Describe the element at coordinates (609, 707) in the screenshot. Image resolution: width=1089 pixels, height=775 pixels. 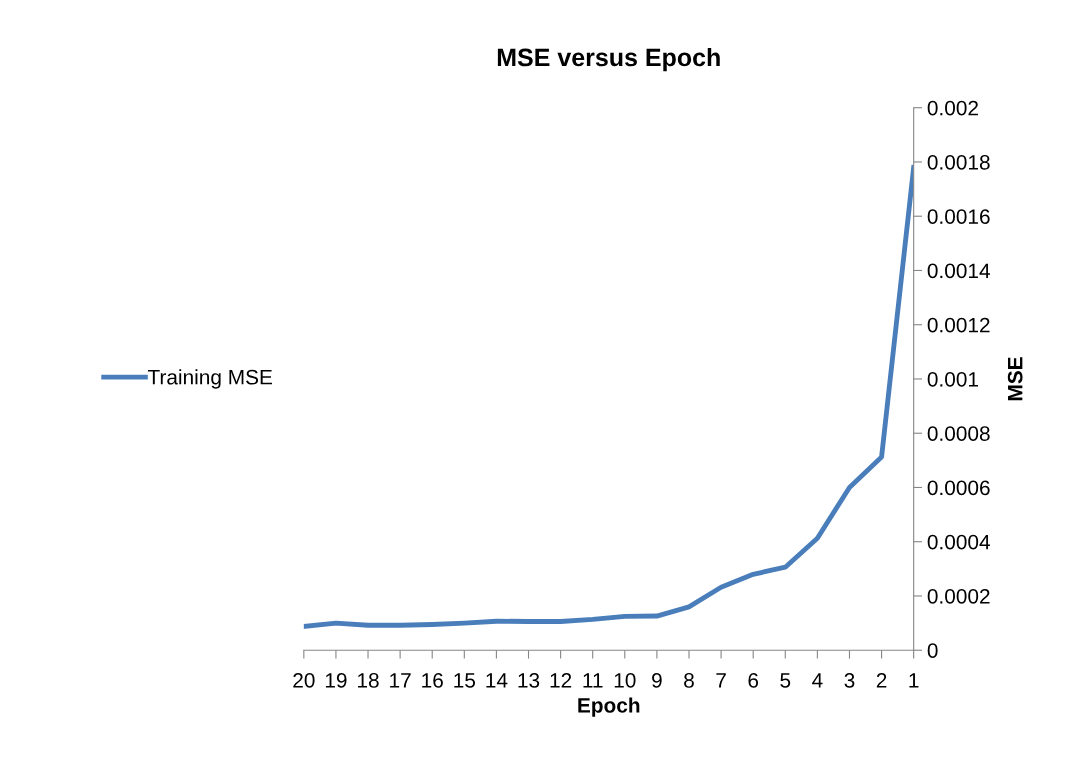
I see `x-axis-title: Epoch` at that location.